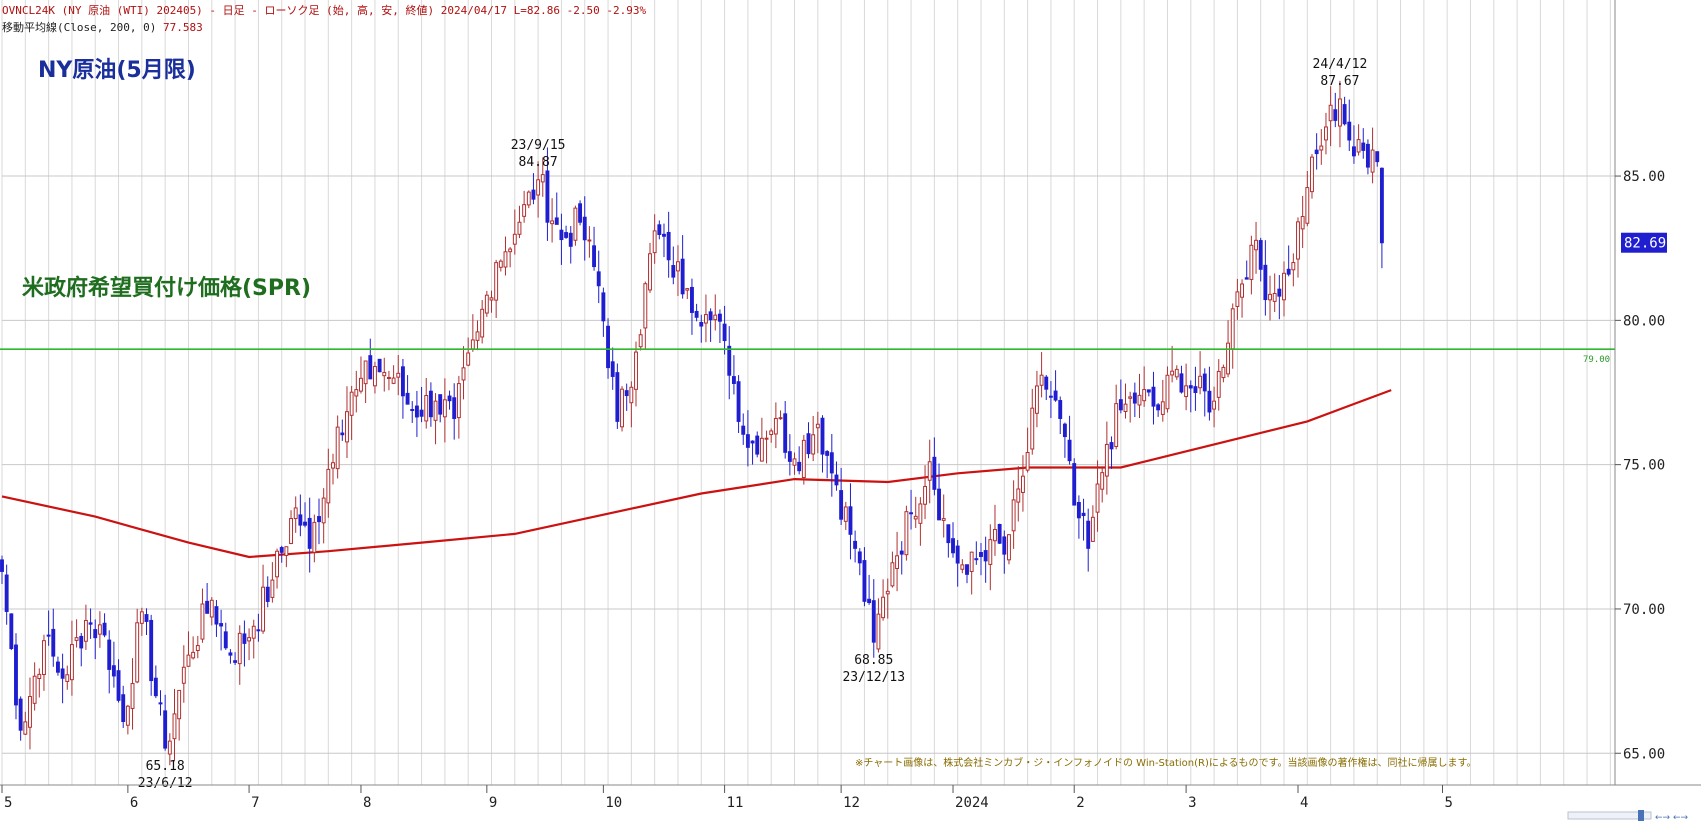  I want to click on extreme-annotation: 24/4/12, so click(1340, 64).